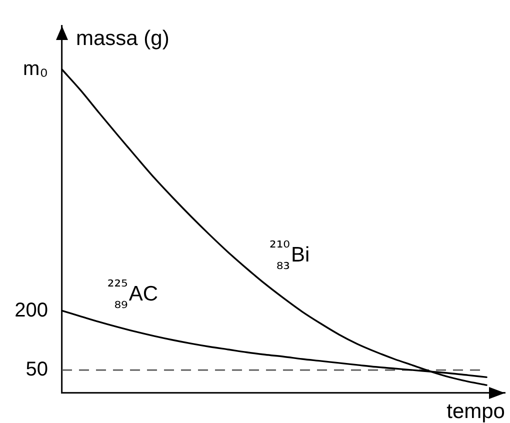  What do you see at coordinates (37, 369) in the screenshot?
I see `y-tick-label: 50` at bounding box center [37, 369].